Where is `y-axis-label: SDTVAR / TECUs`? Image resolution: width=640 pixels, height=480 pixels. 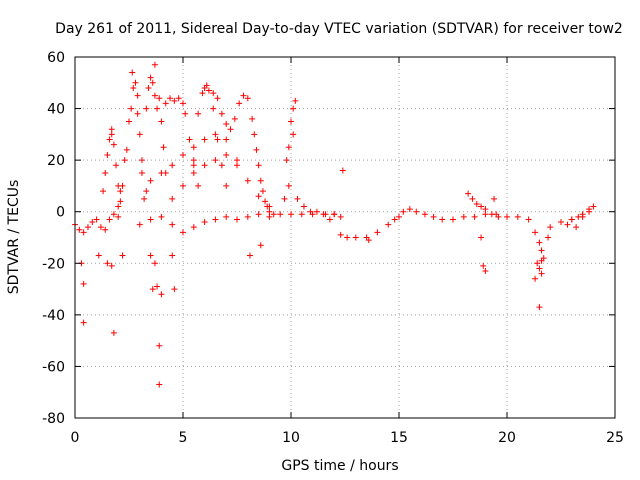 y-axis-label: SDTVAR / TECUs is located at coordinates (14, 237).